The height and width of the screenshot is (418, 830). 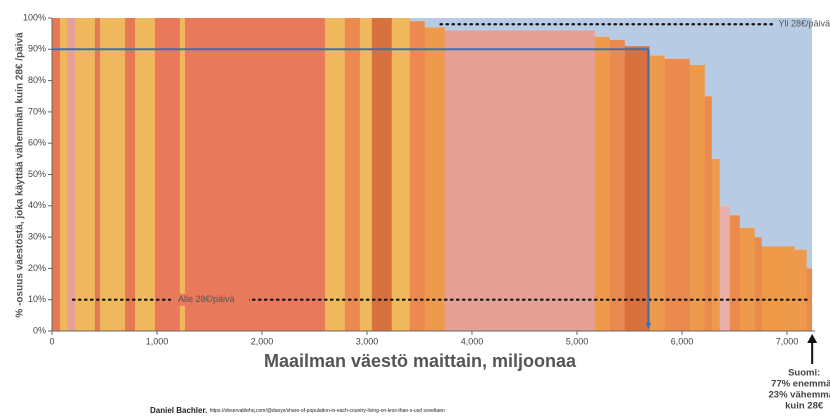 I want to click on y-tick-label: 20%, so click(x=37, y=268).